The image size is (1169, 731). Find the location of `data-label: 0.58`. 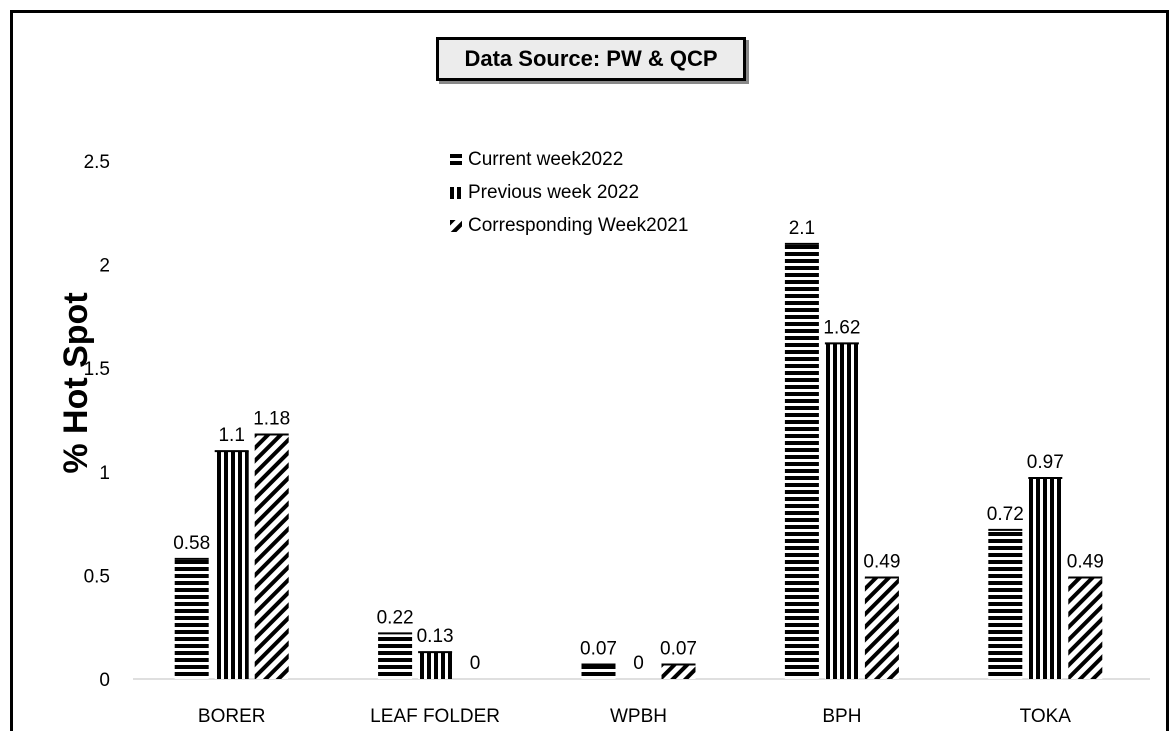

data-label: 0.58 is located at coordinates (191, 543).